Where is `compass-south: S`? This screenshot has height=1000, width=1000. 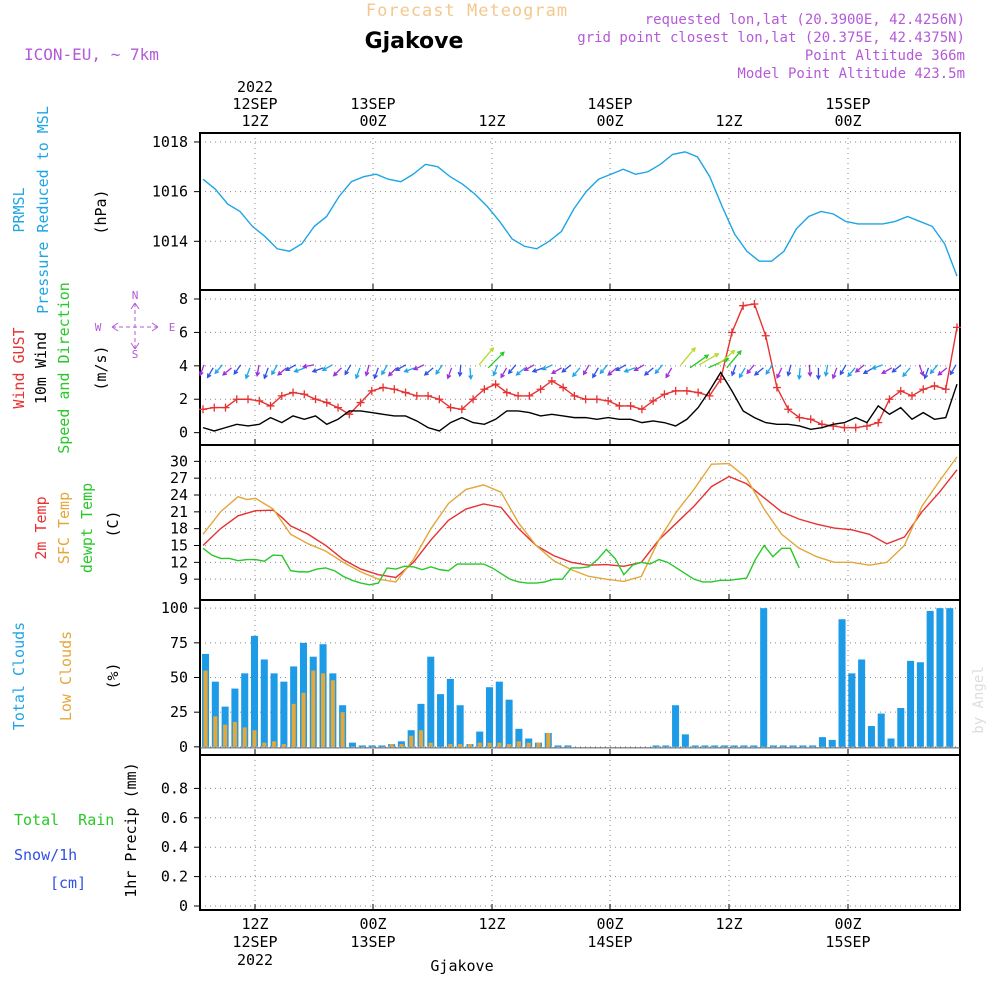 compass-south: S is located at coordinates (135, 354).